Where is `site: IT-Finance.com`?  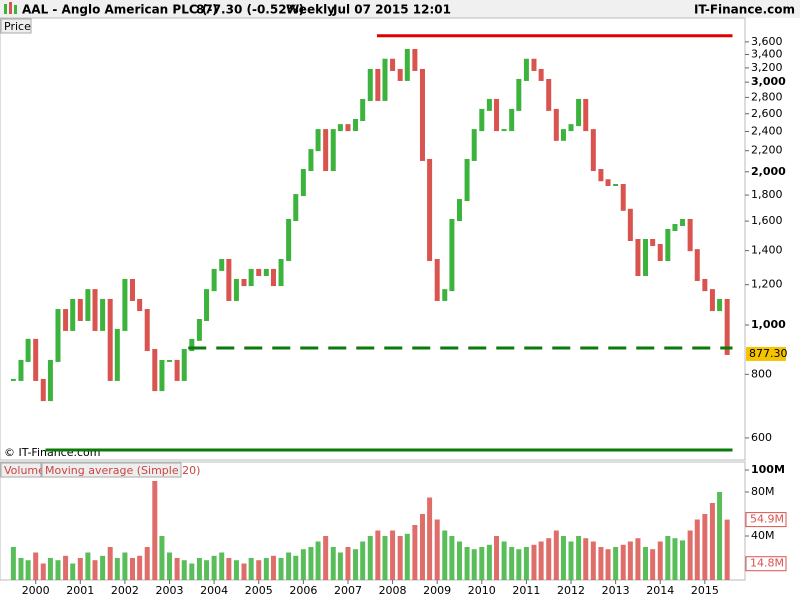 site: IT-Finance.com is located at coordinates (744, 10).